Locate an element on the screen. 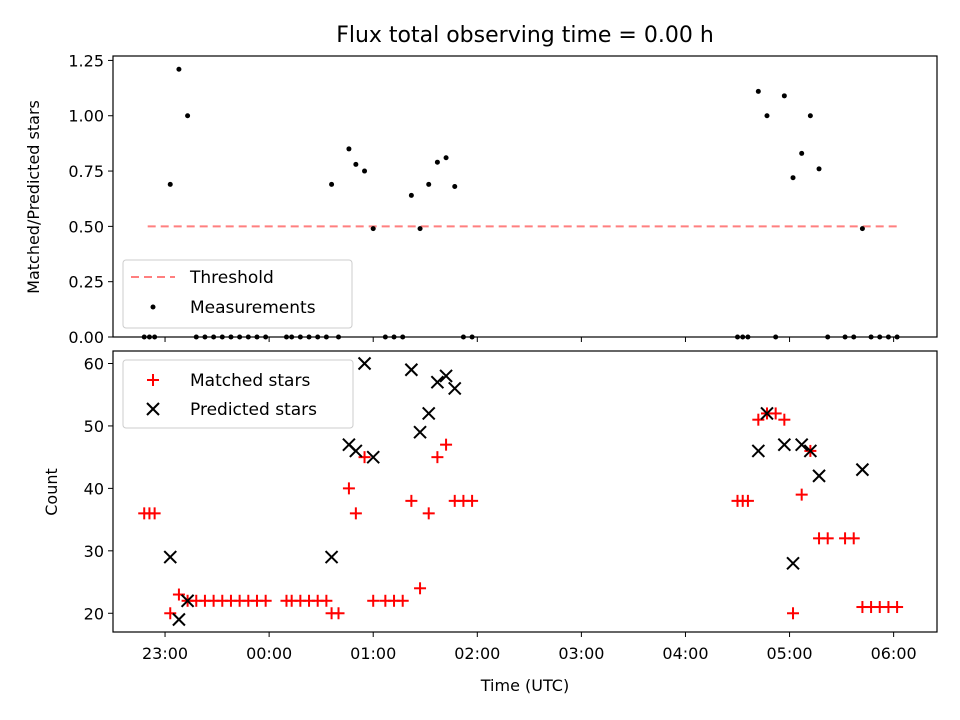 The image size is (960, 720). legend-threshold-label: Threshold is located at coordinates (231, 278).